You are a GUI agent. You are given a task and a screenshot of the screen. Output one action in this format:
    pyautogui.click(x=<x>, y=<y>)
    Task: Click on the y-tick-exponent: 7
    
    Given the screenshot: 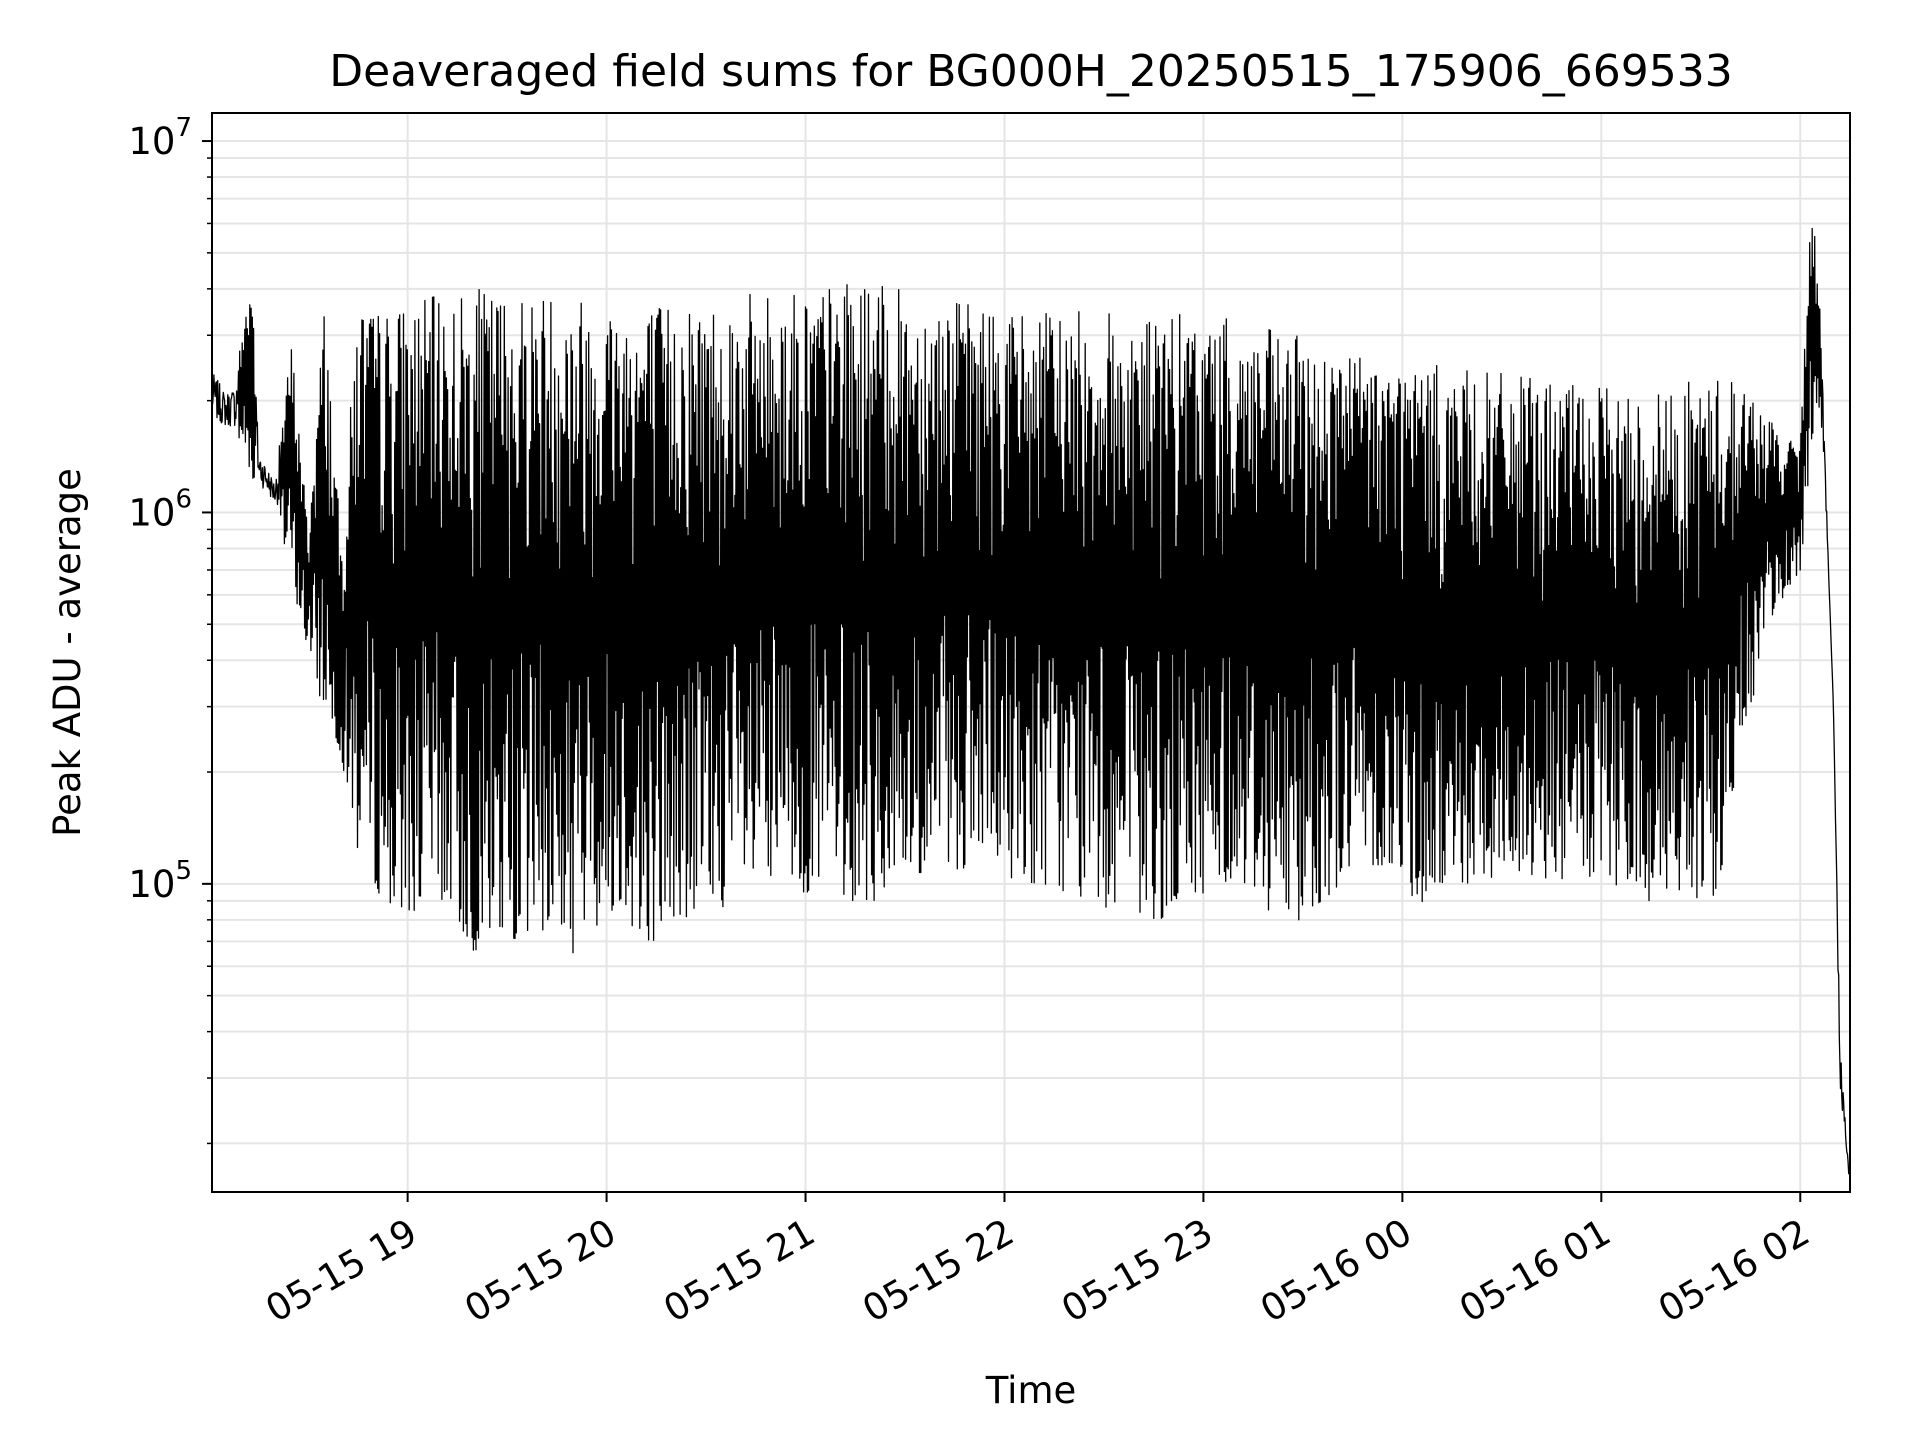 What is the action you would take?
    pyautogui.click(x=183, y=128)
    